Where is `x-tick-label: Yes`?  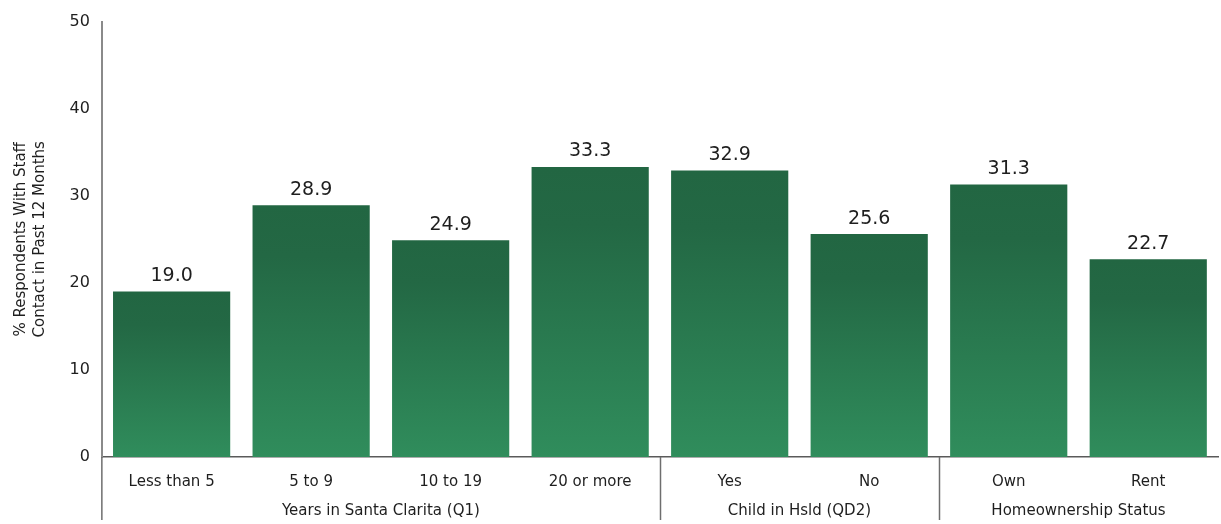 x-tick-label: Yes is located at coordinates (729, 480).